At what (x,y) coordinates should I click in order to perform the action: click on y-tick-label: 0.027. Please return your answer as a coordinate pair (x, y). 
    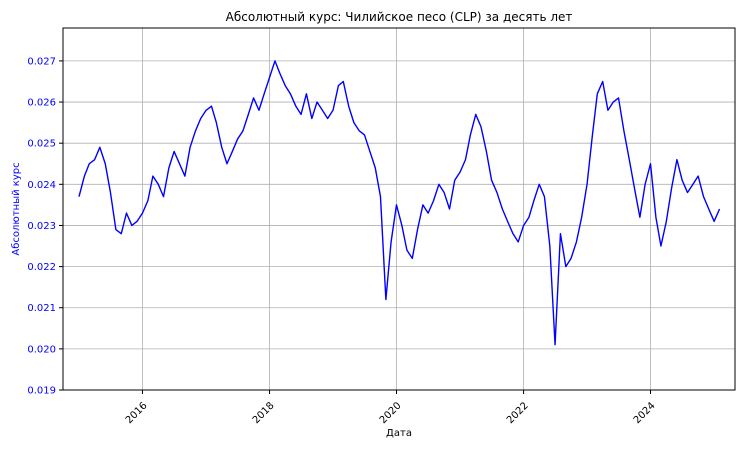
    Looking at the image, I should click on (41, 61).